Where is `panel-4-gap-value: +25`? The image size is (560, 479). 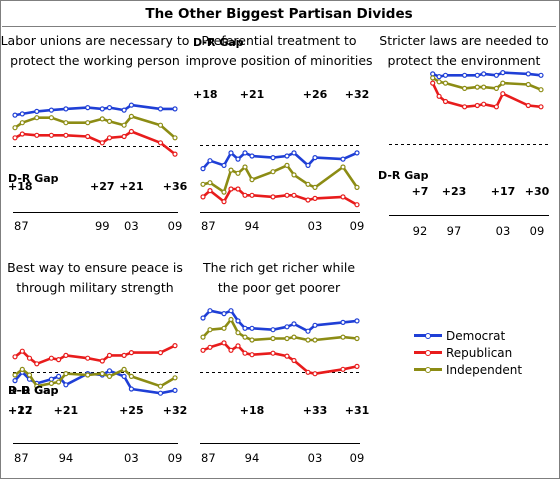 panel-4-gap-value: +25 is located at coordinates (131, 410).